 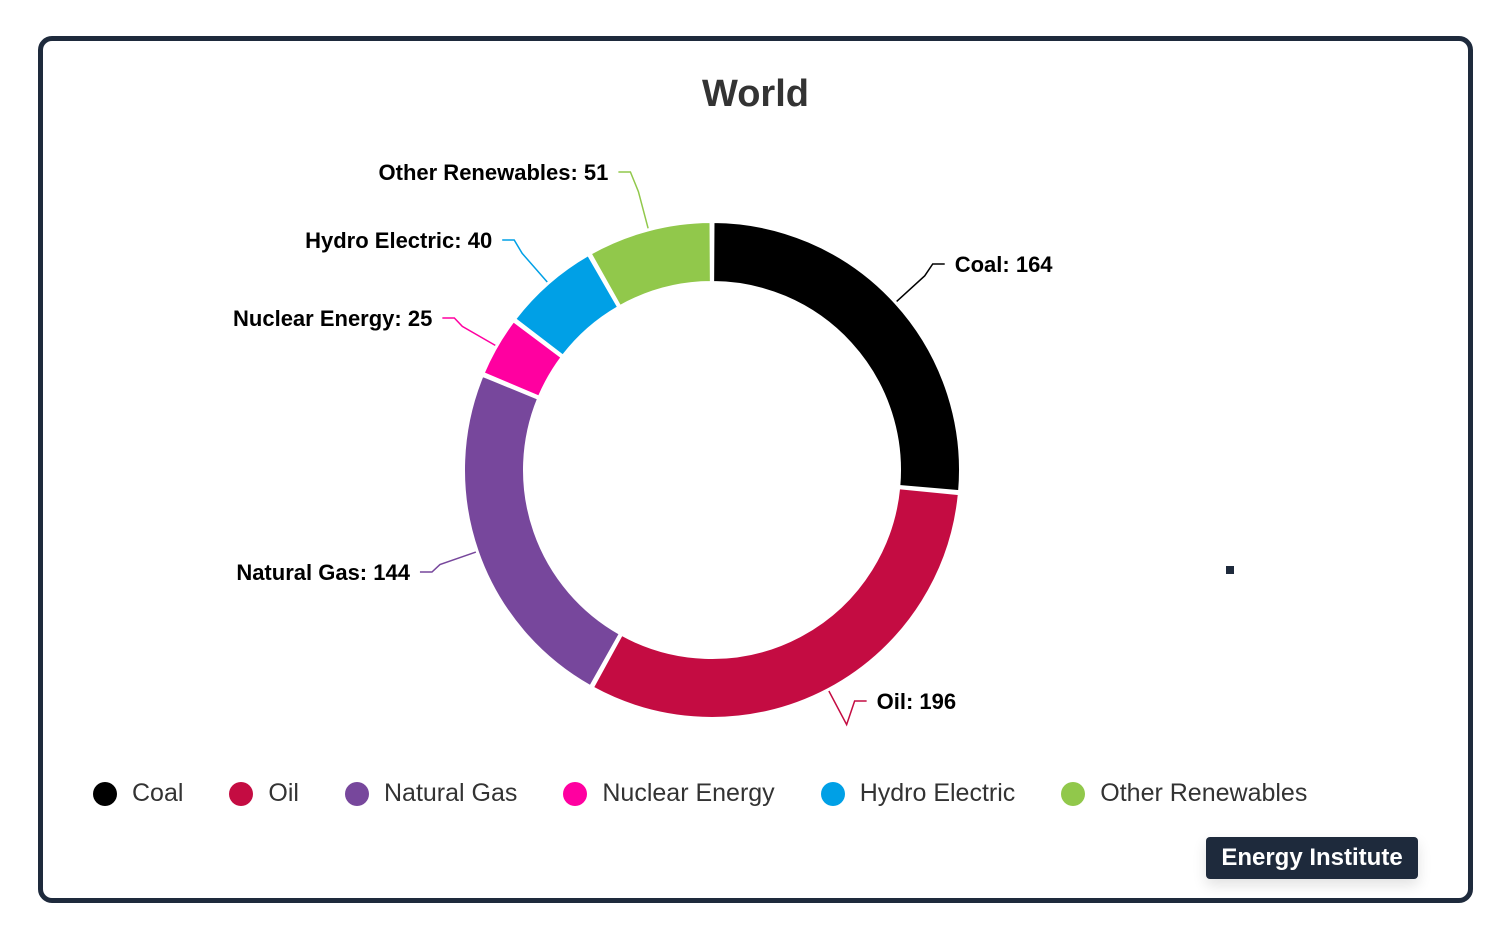 What do you see at coordinates (916, 701) in the screenshot?
I see `data-label-oil: Oil: 196` at bounding box center [916, 701].